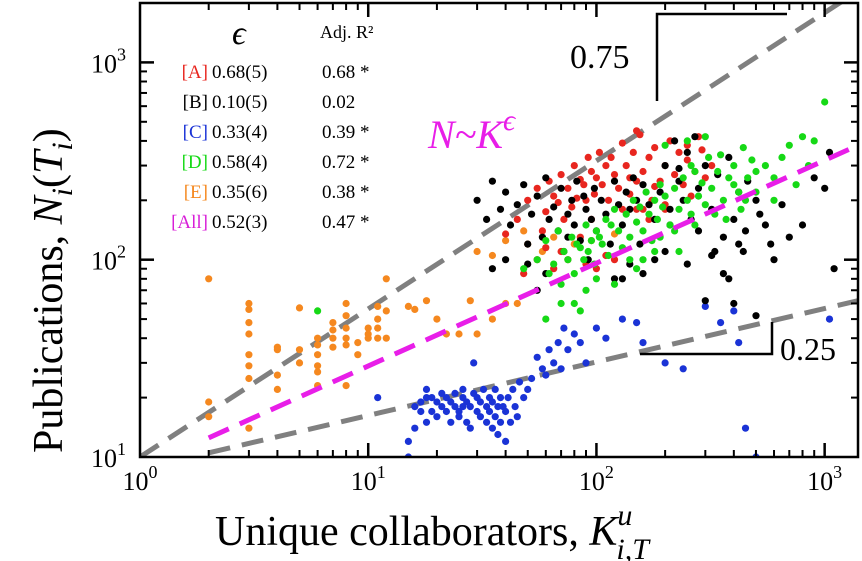  What do you see at coordinates (510, 120) in the screenshot?
I see `fit-label-exponent: ϵ` at bounding box center [510, 120].